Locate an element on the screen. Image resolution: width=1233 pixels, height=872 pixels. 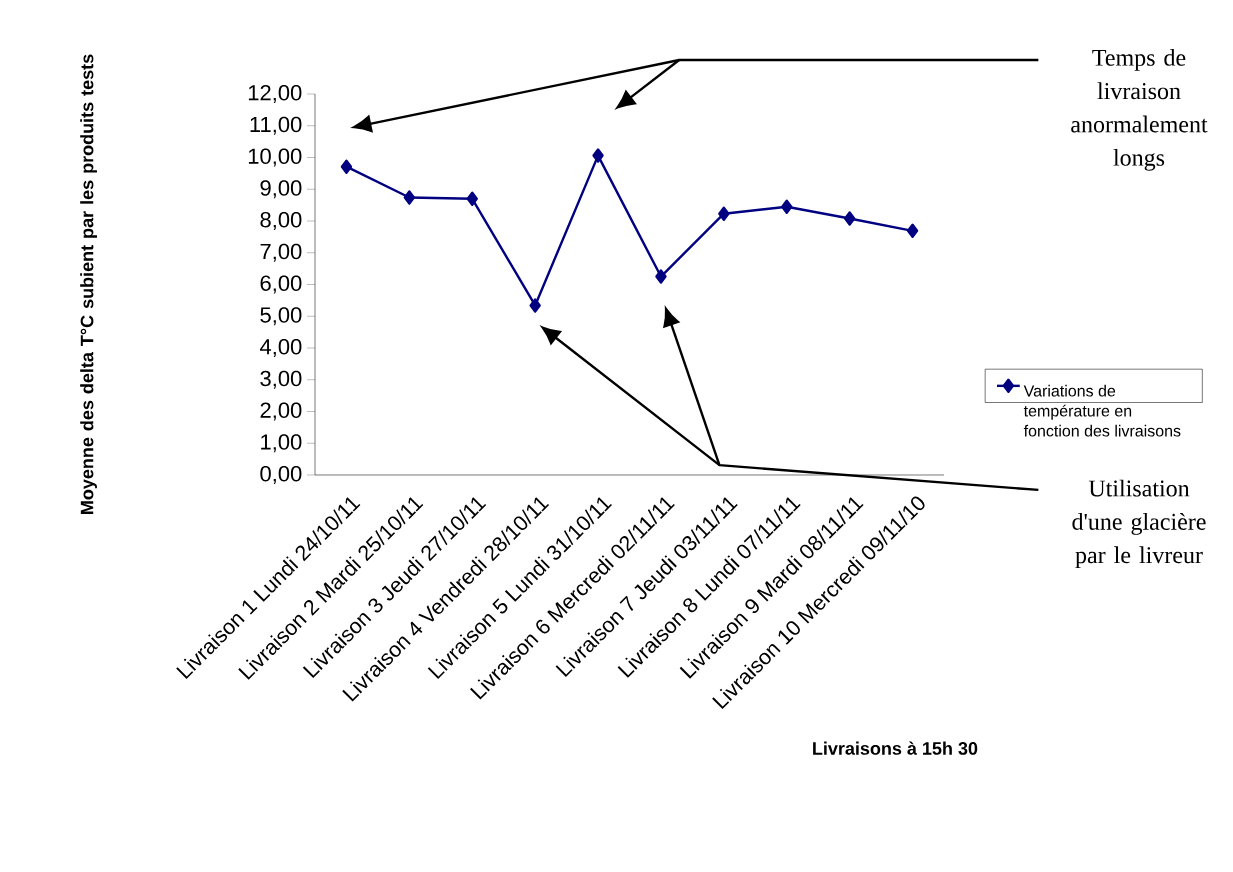
y-tick-label: 7,00 is located at coordinates (281, 252).